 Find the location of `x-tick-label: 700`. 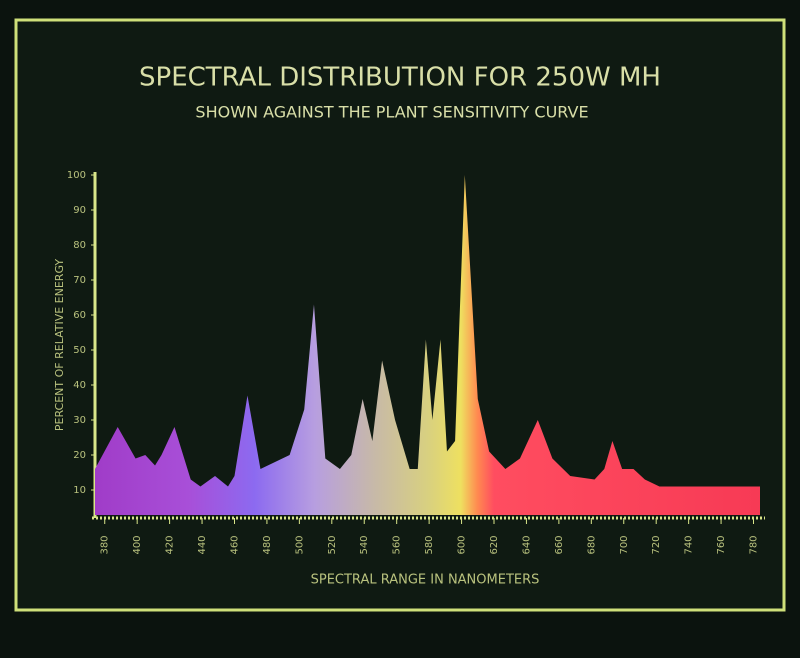

x-tick-label: 700 is located at coordinates (624, 544).